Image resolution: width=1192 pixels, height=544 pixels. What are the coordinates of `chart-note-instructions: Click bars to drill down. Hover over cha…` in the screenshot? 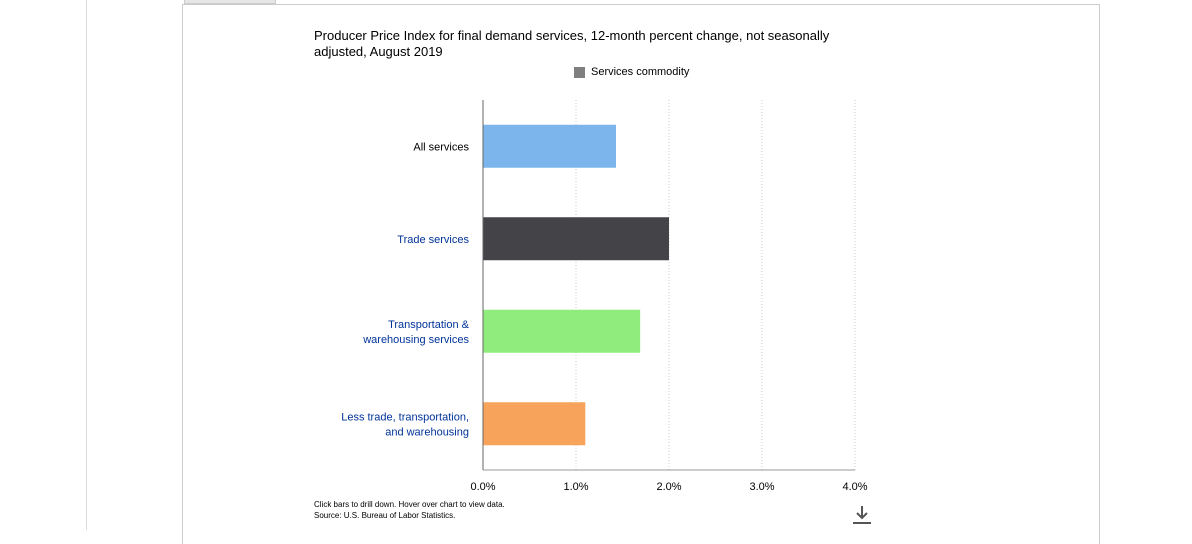 It's located at (409, 504).